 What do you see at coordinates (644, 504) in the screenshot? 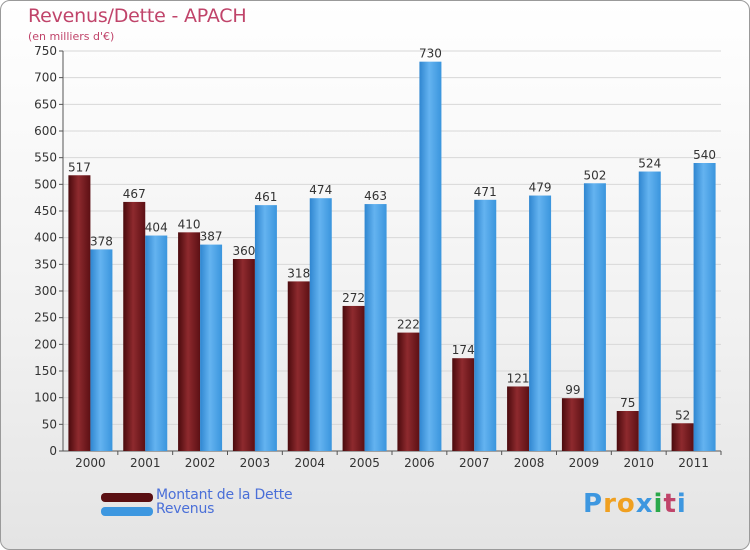
I see `logo-letter: x` at bounding box center [644, 504].